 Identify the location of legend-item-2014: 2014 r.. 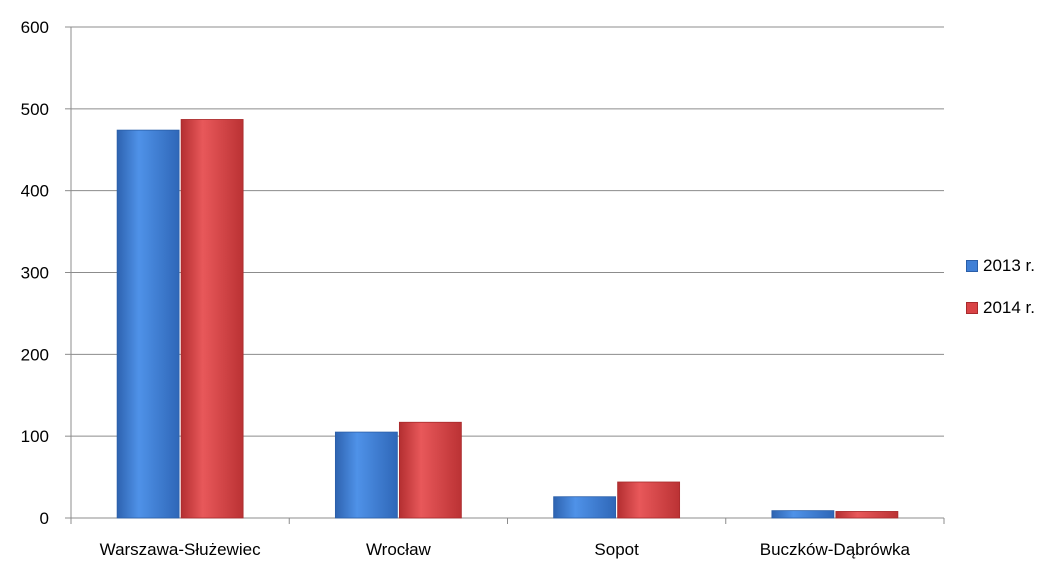
(1000, 308).